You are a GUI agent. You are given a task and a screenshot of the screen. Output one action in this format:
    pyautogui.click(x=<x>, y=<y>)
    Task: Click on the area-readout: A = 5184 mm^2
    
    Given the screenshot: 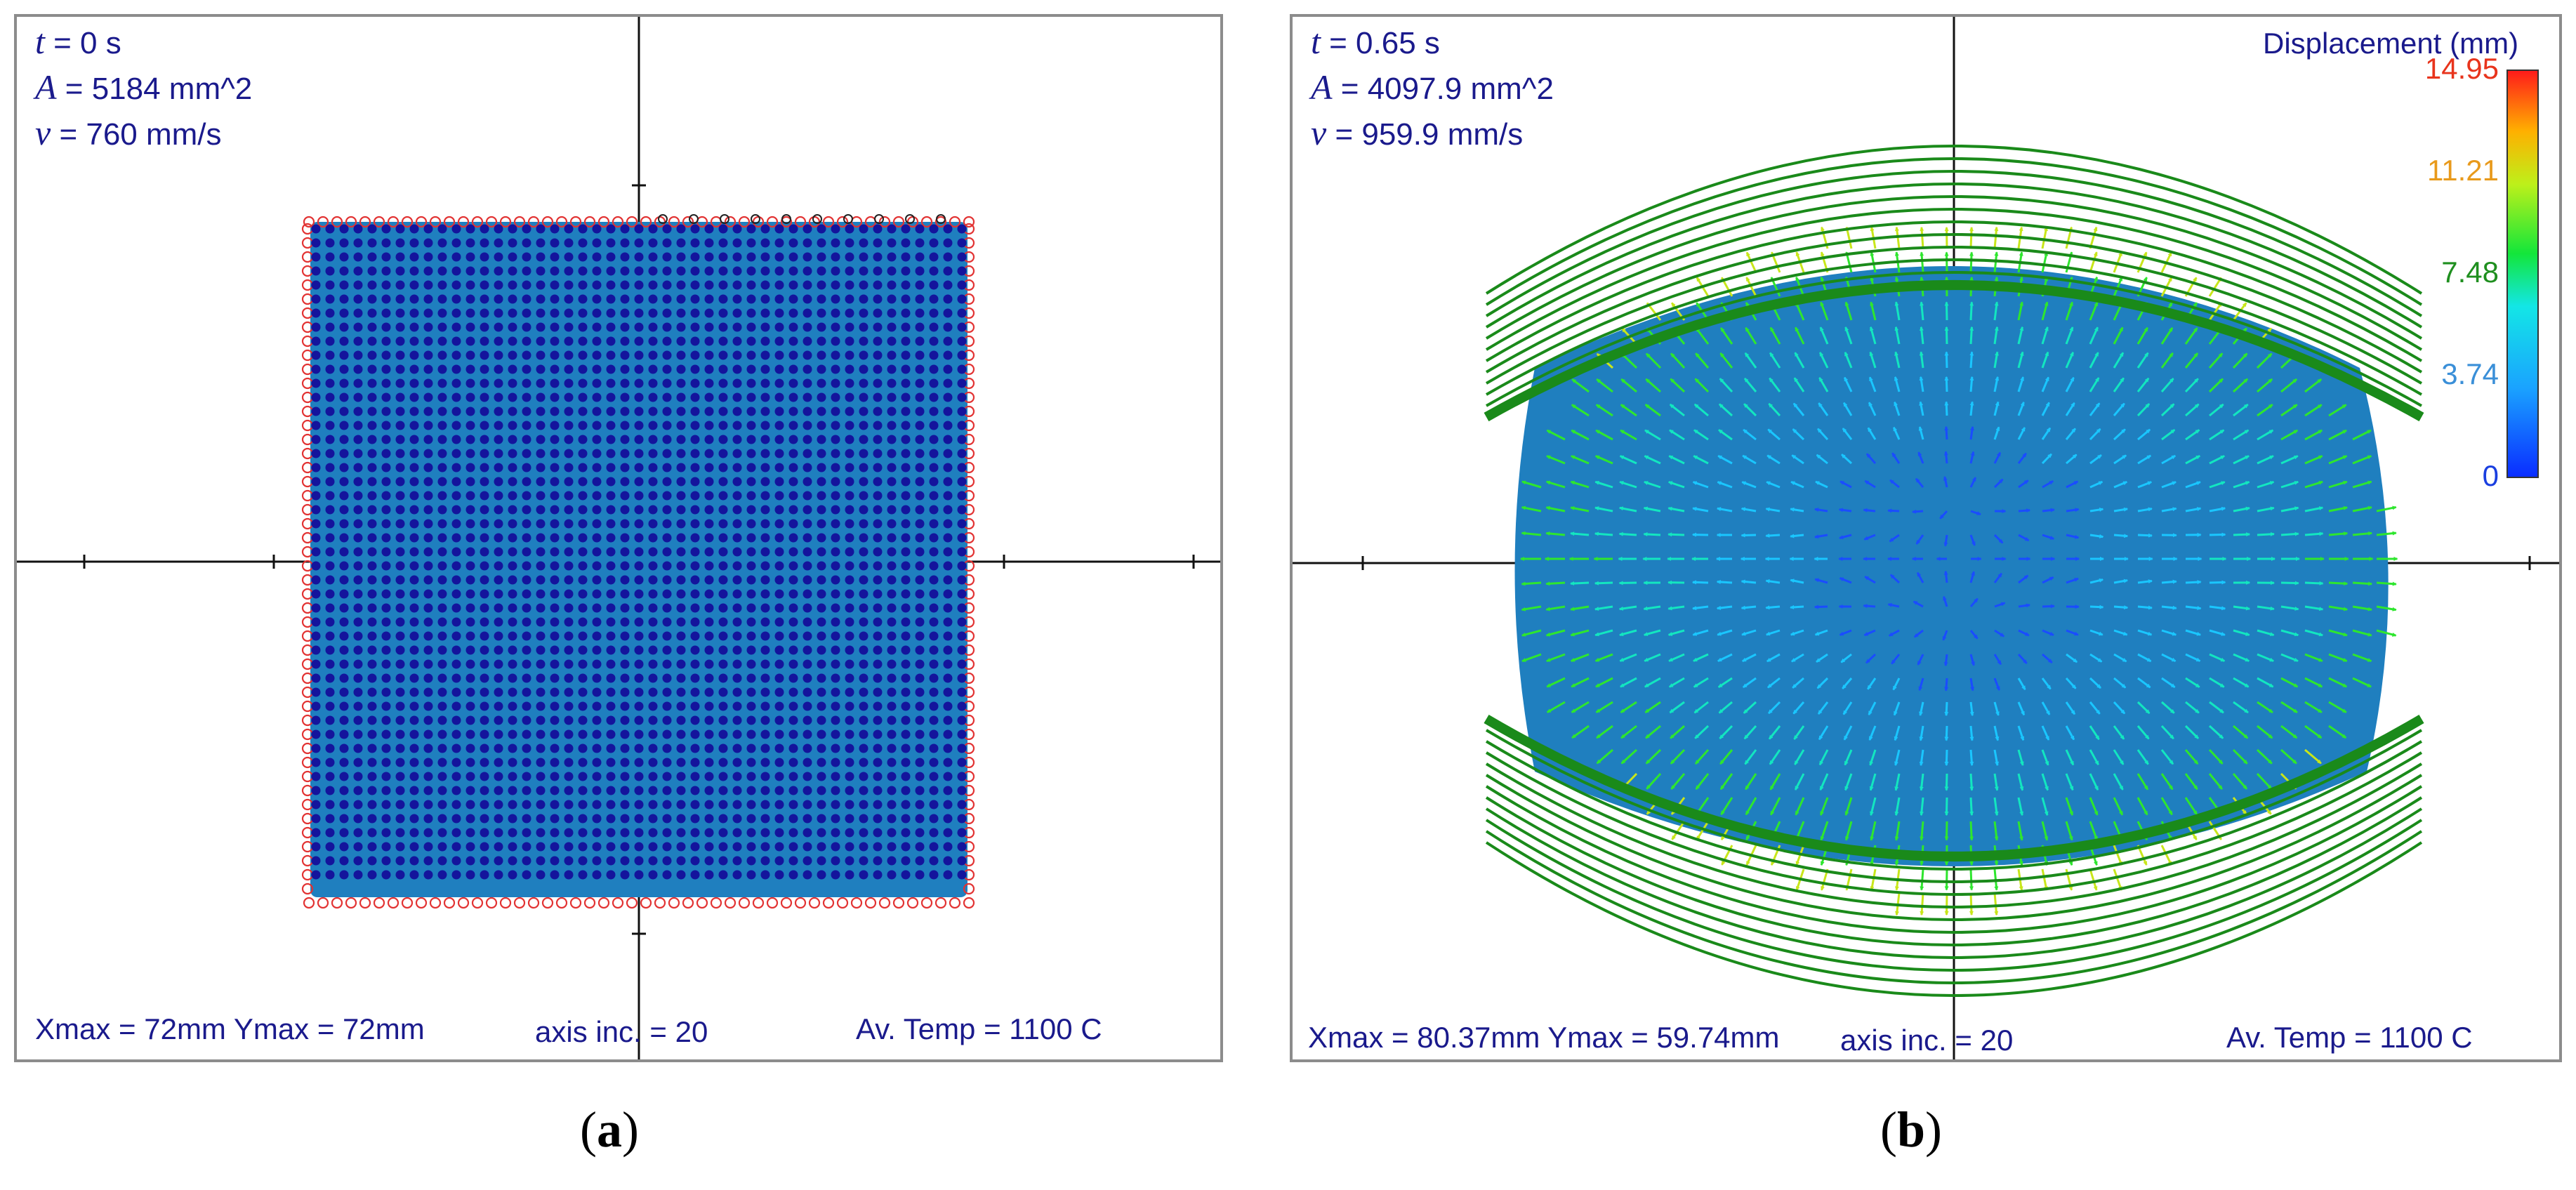 What is the action you would take?
    pyautogui.click(x=144, y=87)
    